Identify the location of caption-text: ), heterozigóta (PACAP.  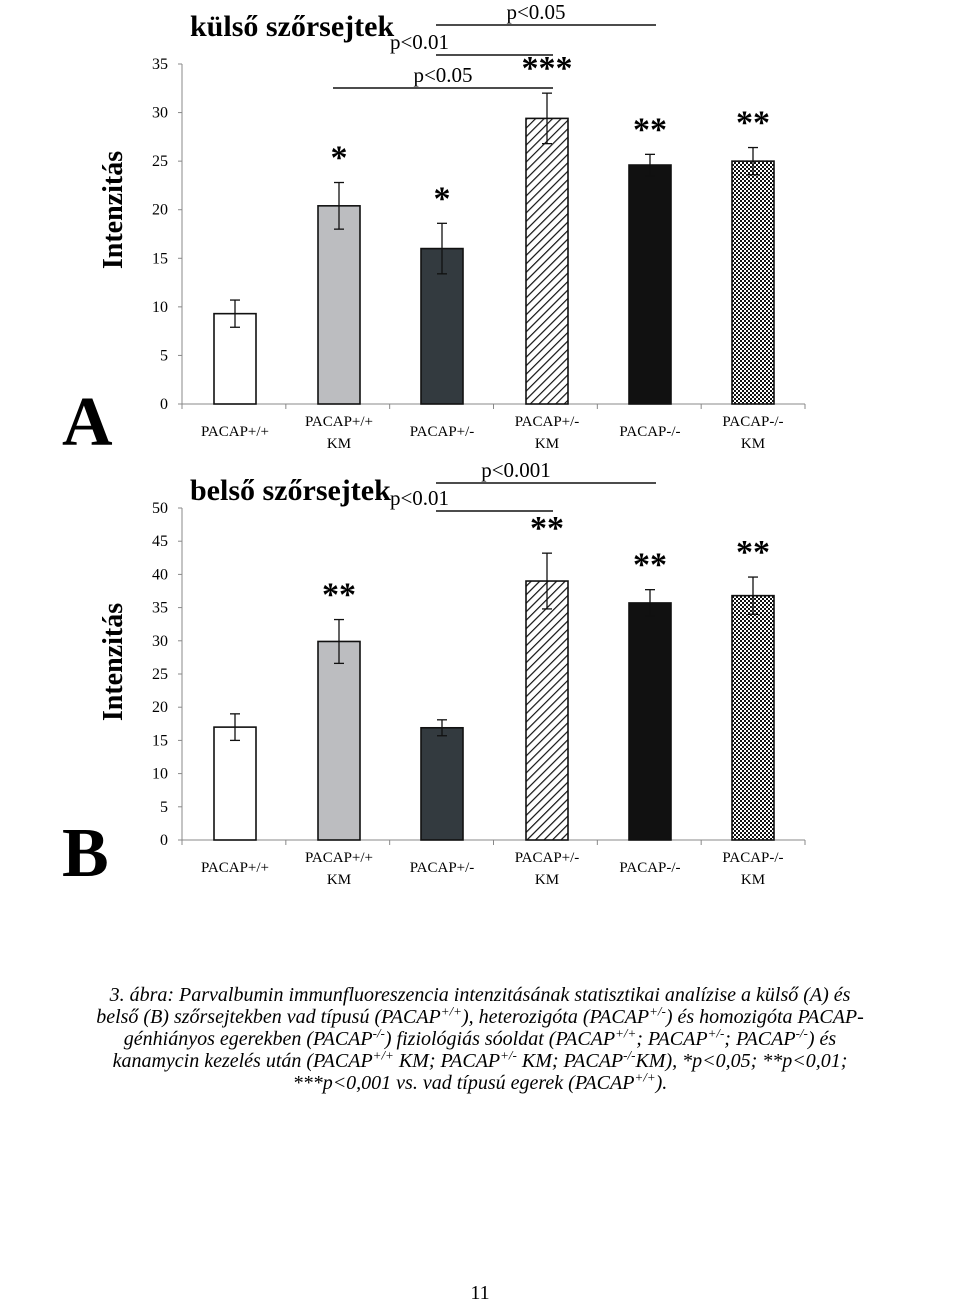
(555, 1017).